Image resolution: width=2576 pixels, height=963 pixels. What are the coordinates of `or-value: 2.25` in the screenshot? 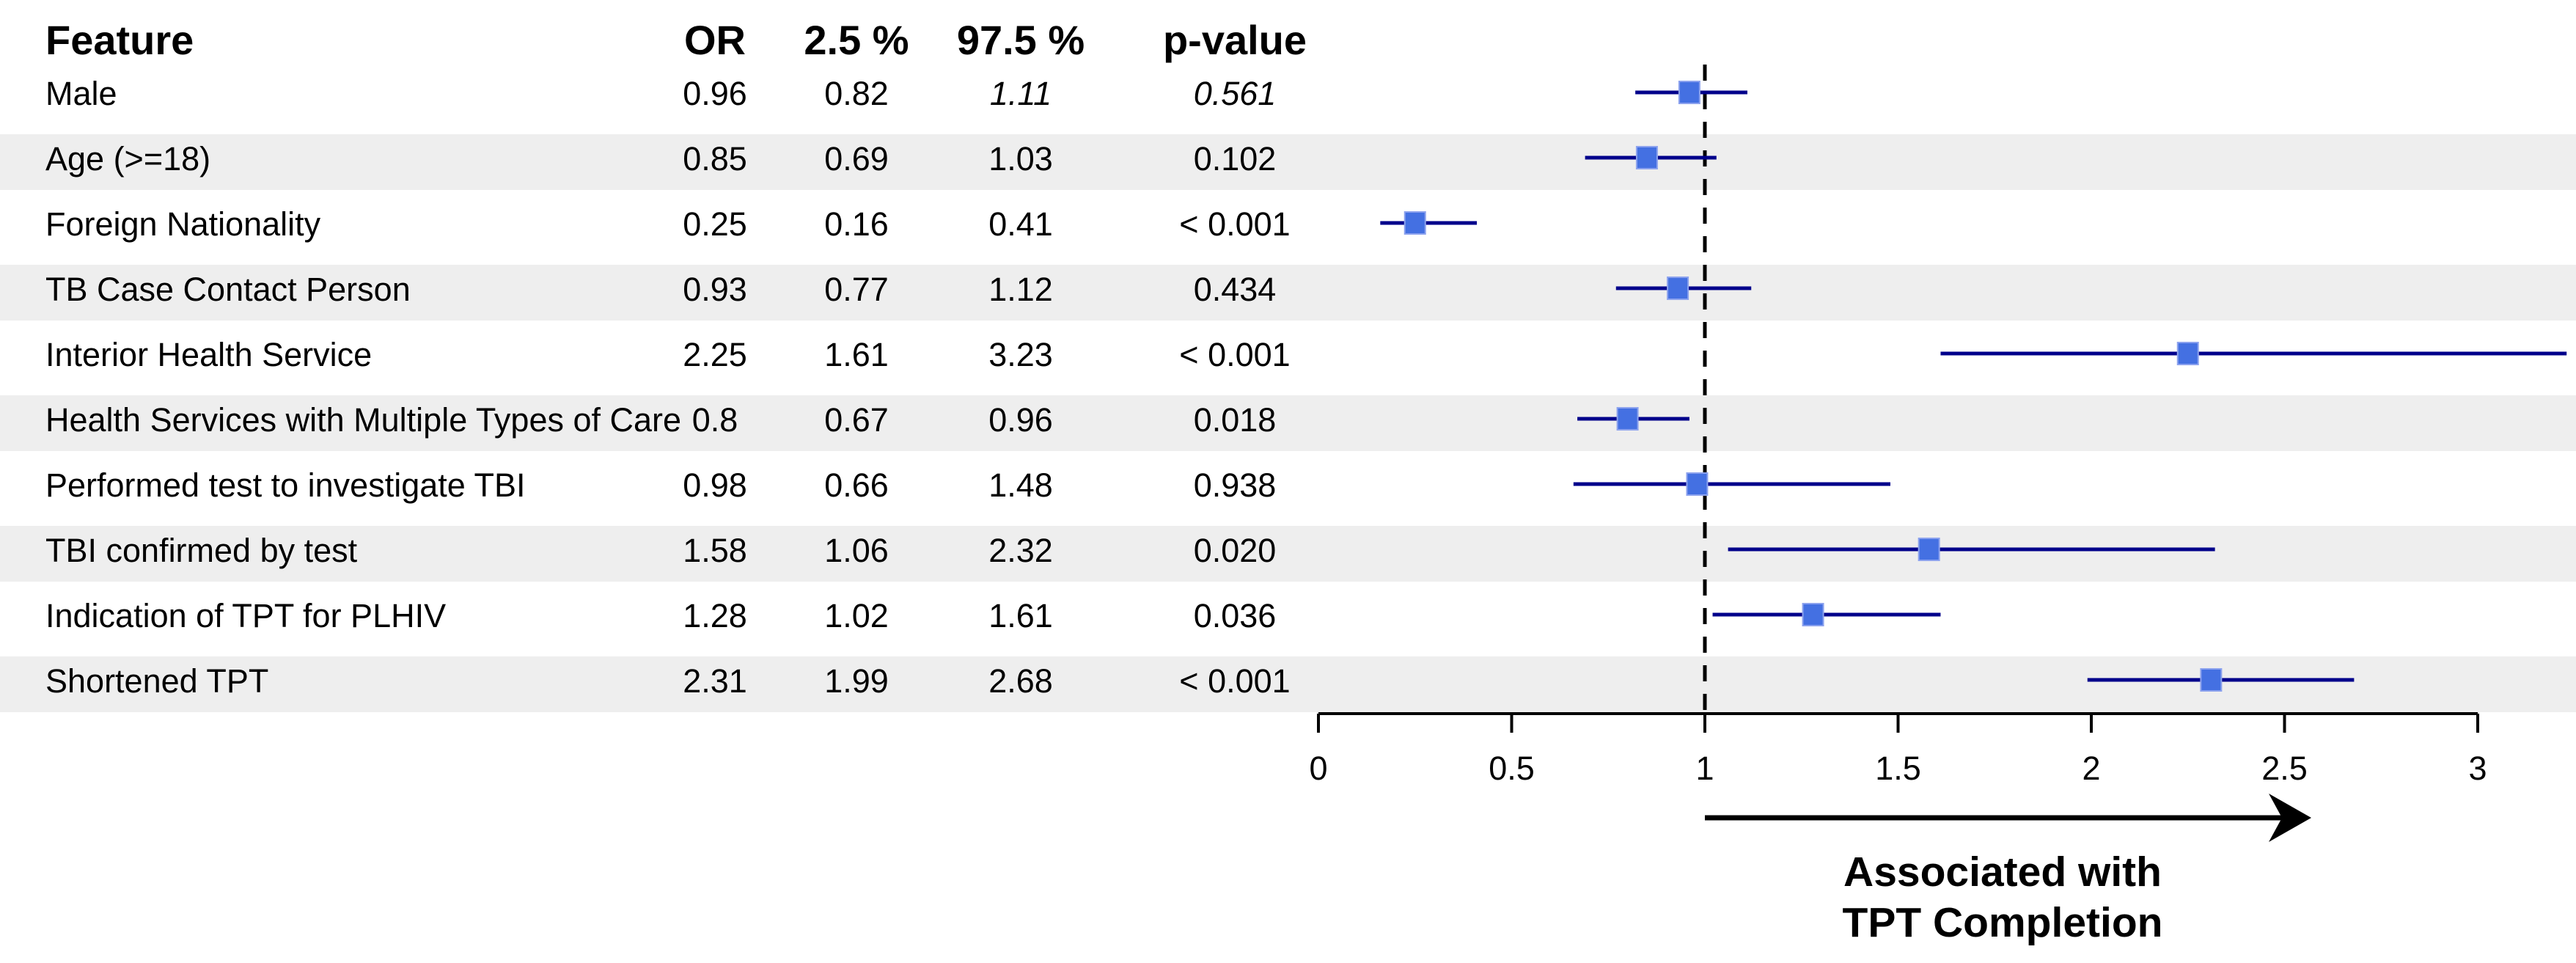 It's located at (715, 354).